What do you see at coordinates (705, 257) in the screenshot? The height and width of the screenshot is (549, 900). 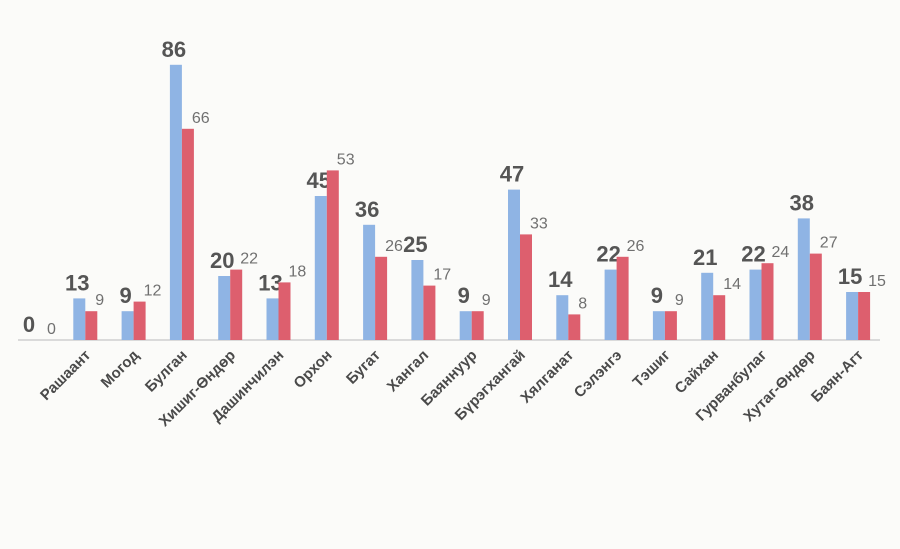 I see `value-label: 21` at bounding box center [705, 257].